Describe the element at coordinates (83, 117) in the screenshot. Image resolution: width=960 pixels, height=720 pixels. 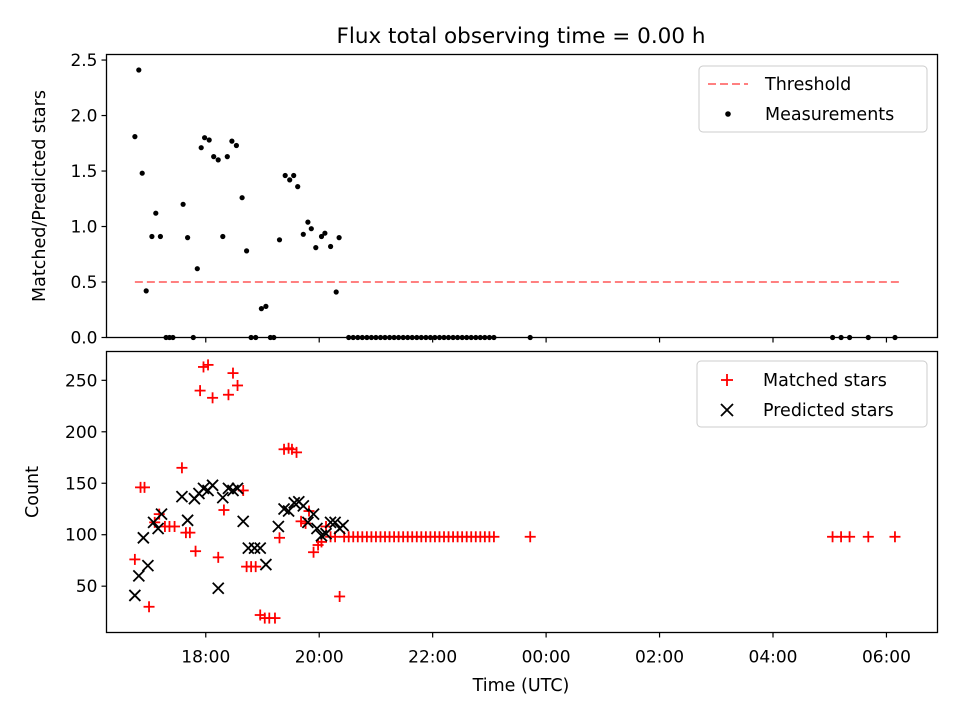
I see `y-tick-label: 2.0` at that location.